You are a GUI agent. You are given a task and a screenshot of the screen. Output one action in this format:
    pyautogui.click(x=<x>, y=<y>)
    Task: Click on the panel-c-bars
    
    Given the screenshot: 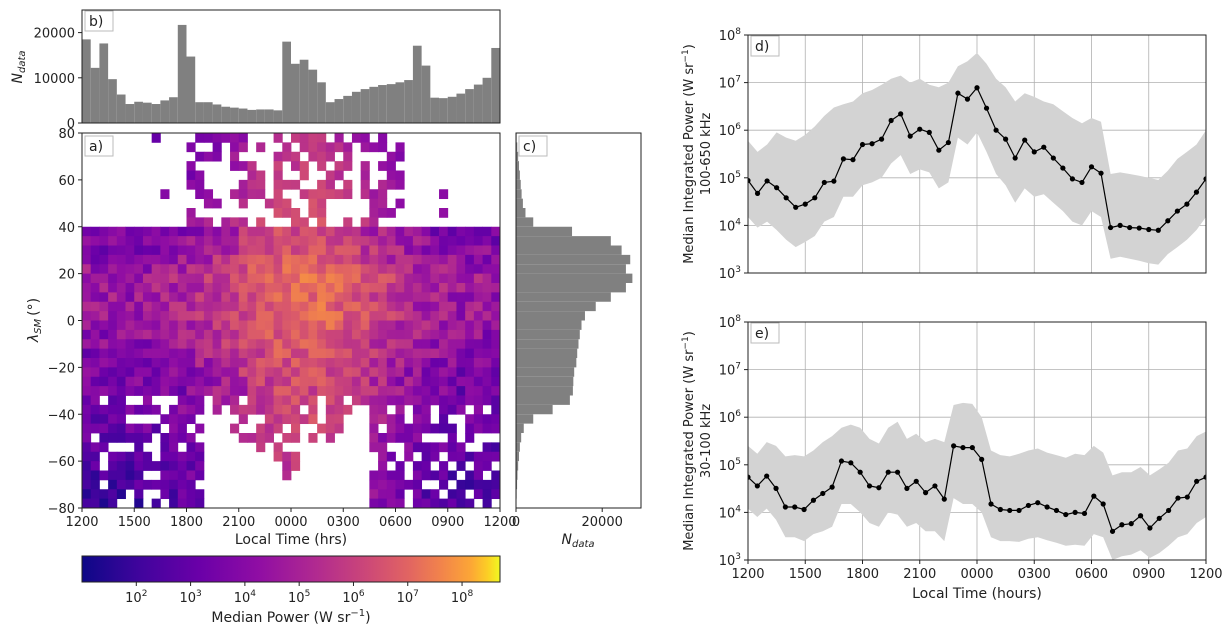 What is the action you would take?
    pyautogui.click(x=574, y=320)
    